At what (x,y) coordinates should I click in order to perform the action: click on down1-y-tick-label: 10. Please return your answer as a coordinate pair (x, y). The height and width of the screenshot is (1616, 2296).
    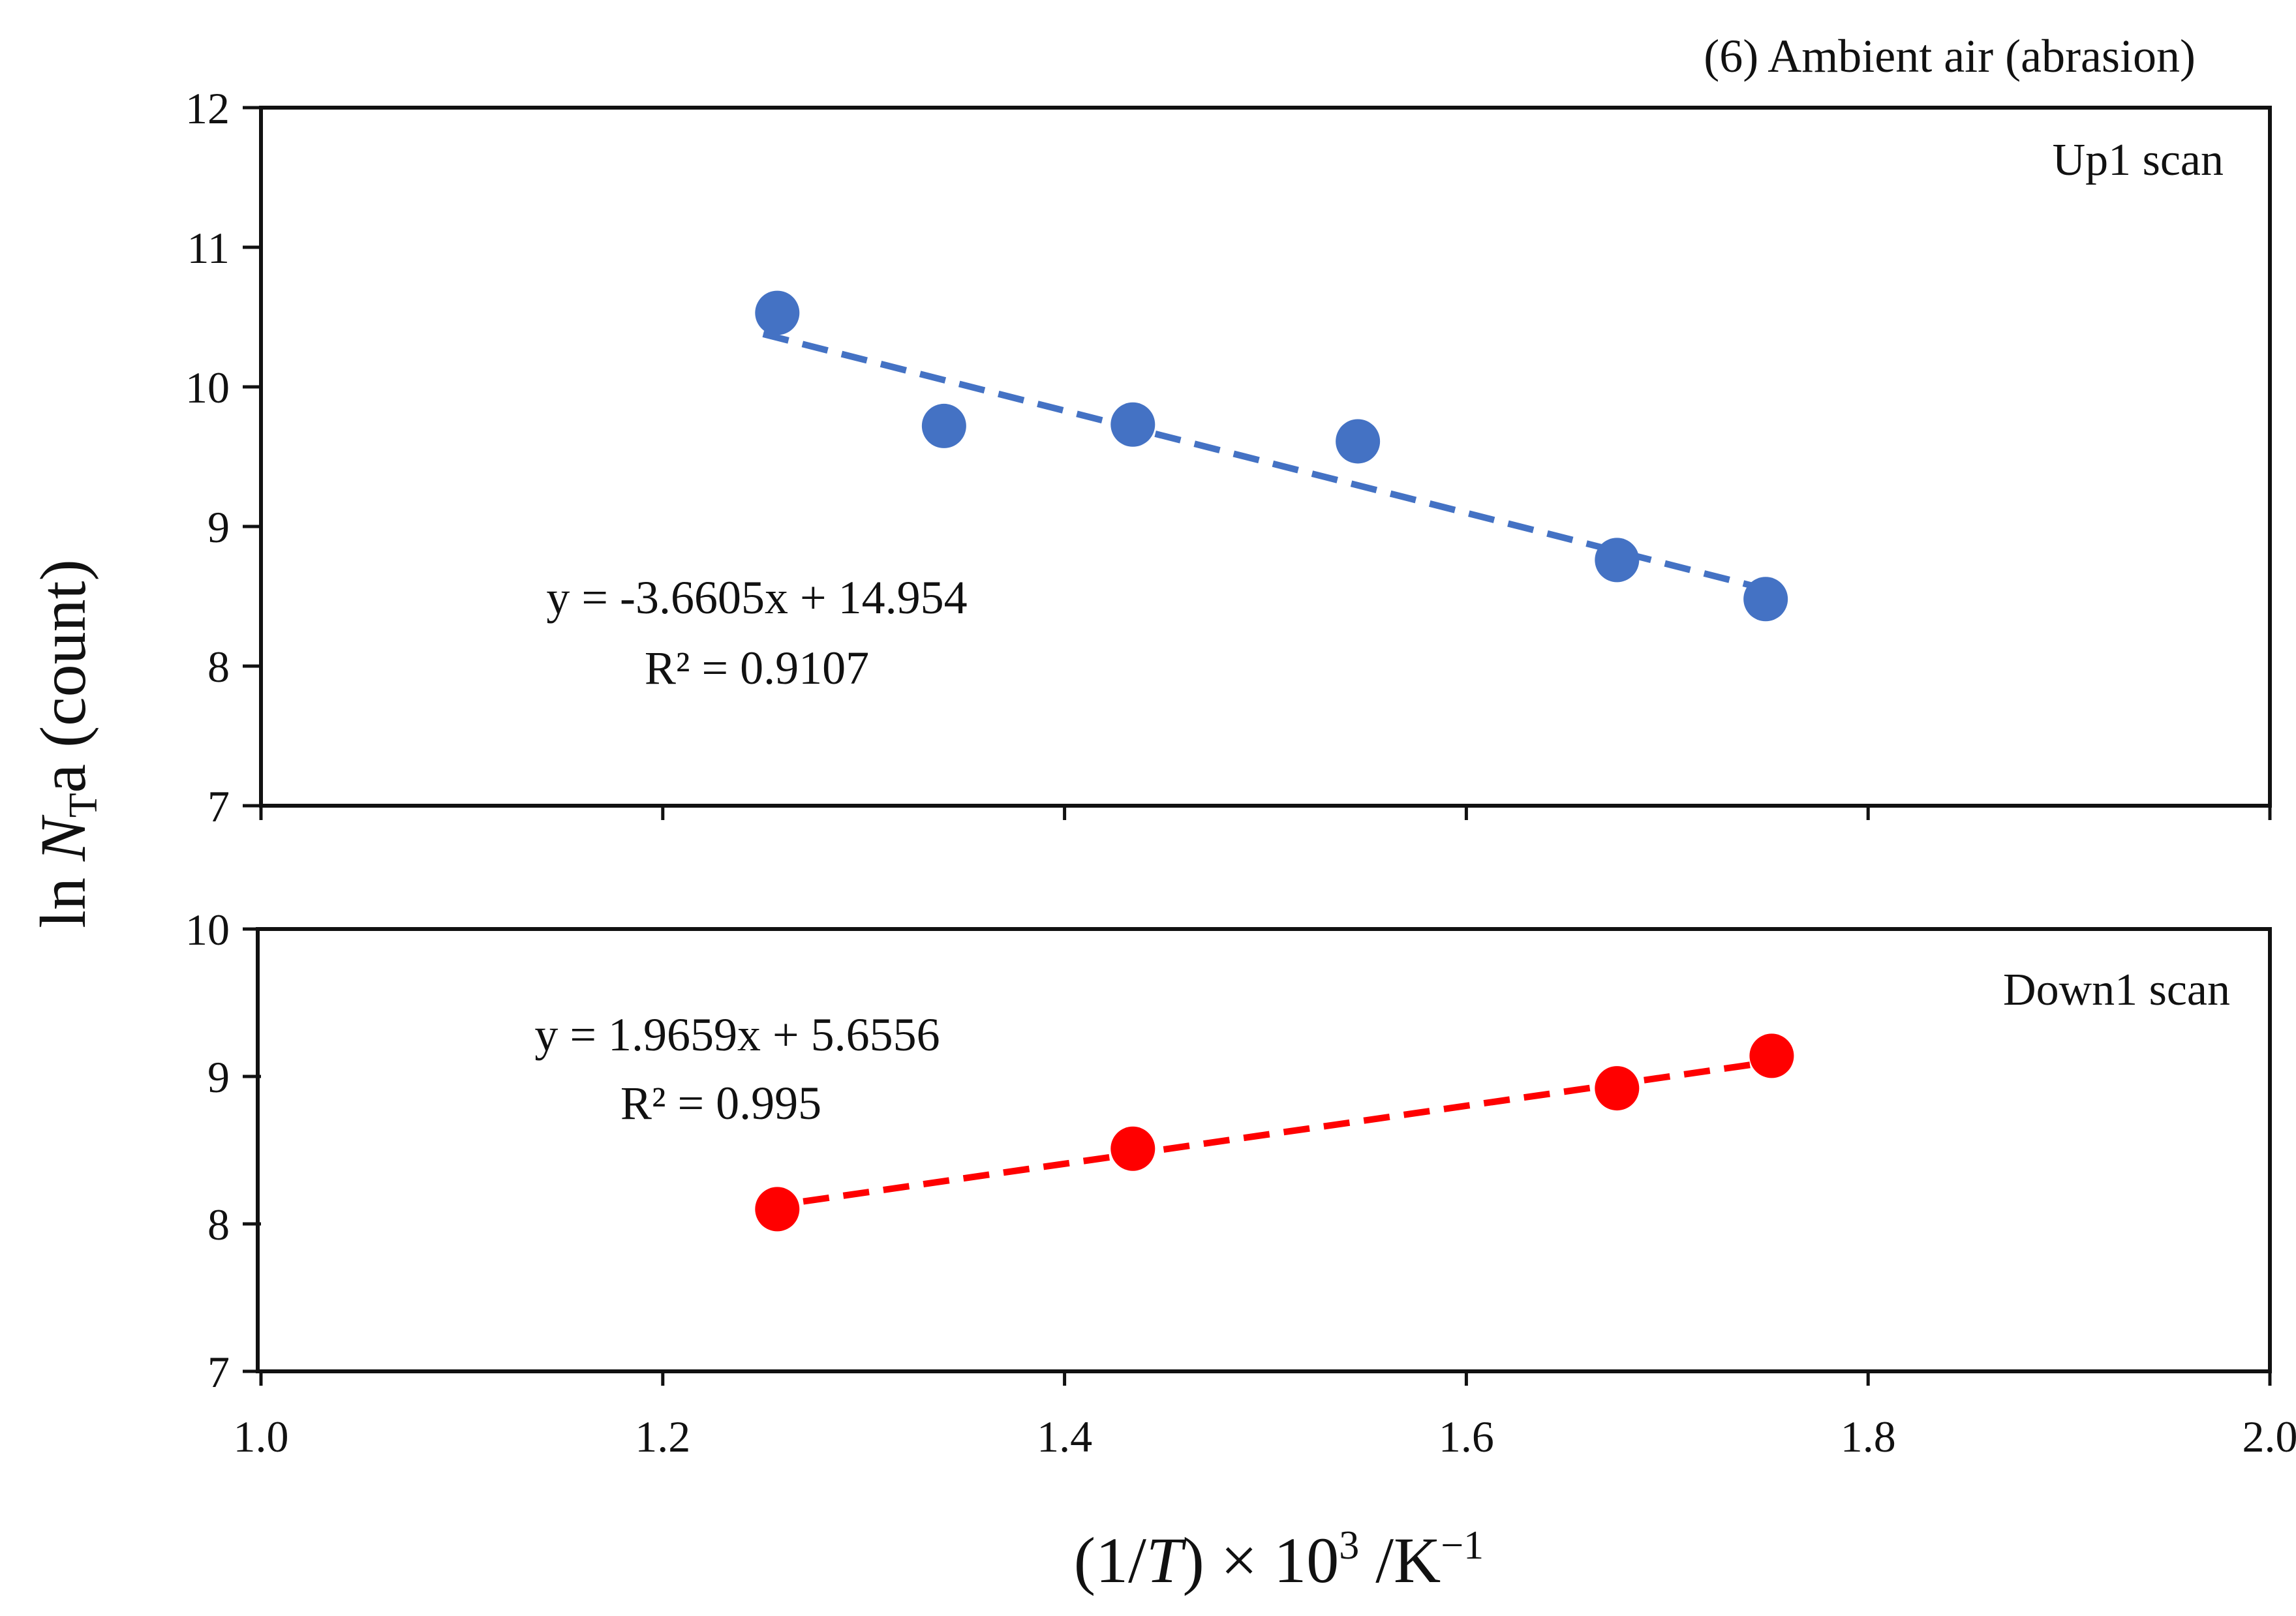
    Looking at the image, I should click on (207, 929).